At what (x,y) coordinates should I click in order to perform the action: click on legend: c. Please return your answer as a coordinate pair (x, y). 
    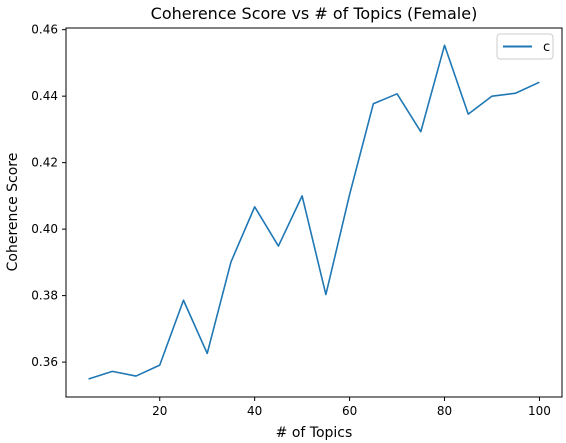
    Looking at the image, I should click on (525, 46).